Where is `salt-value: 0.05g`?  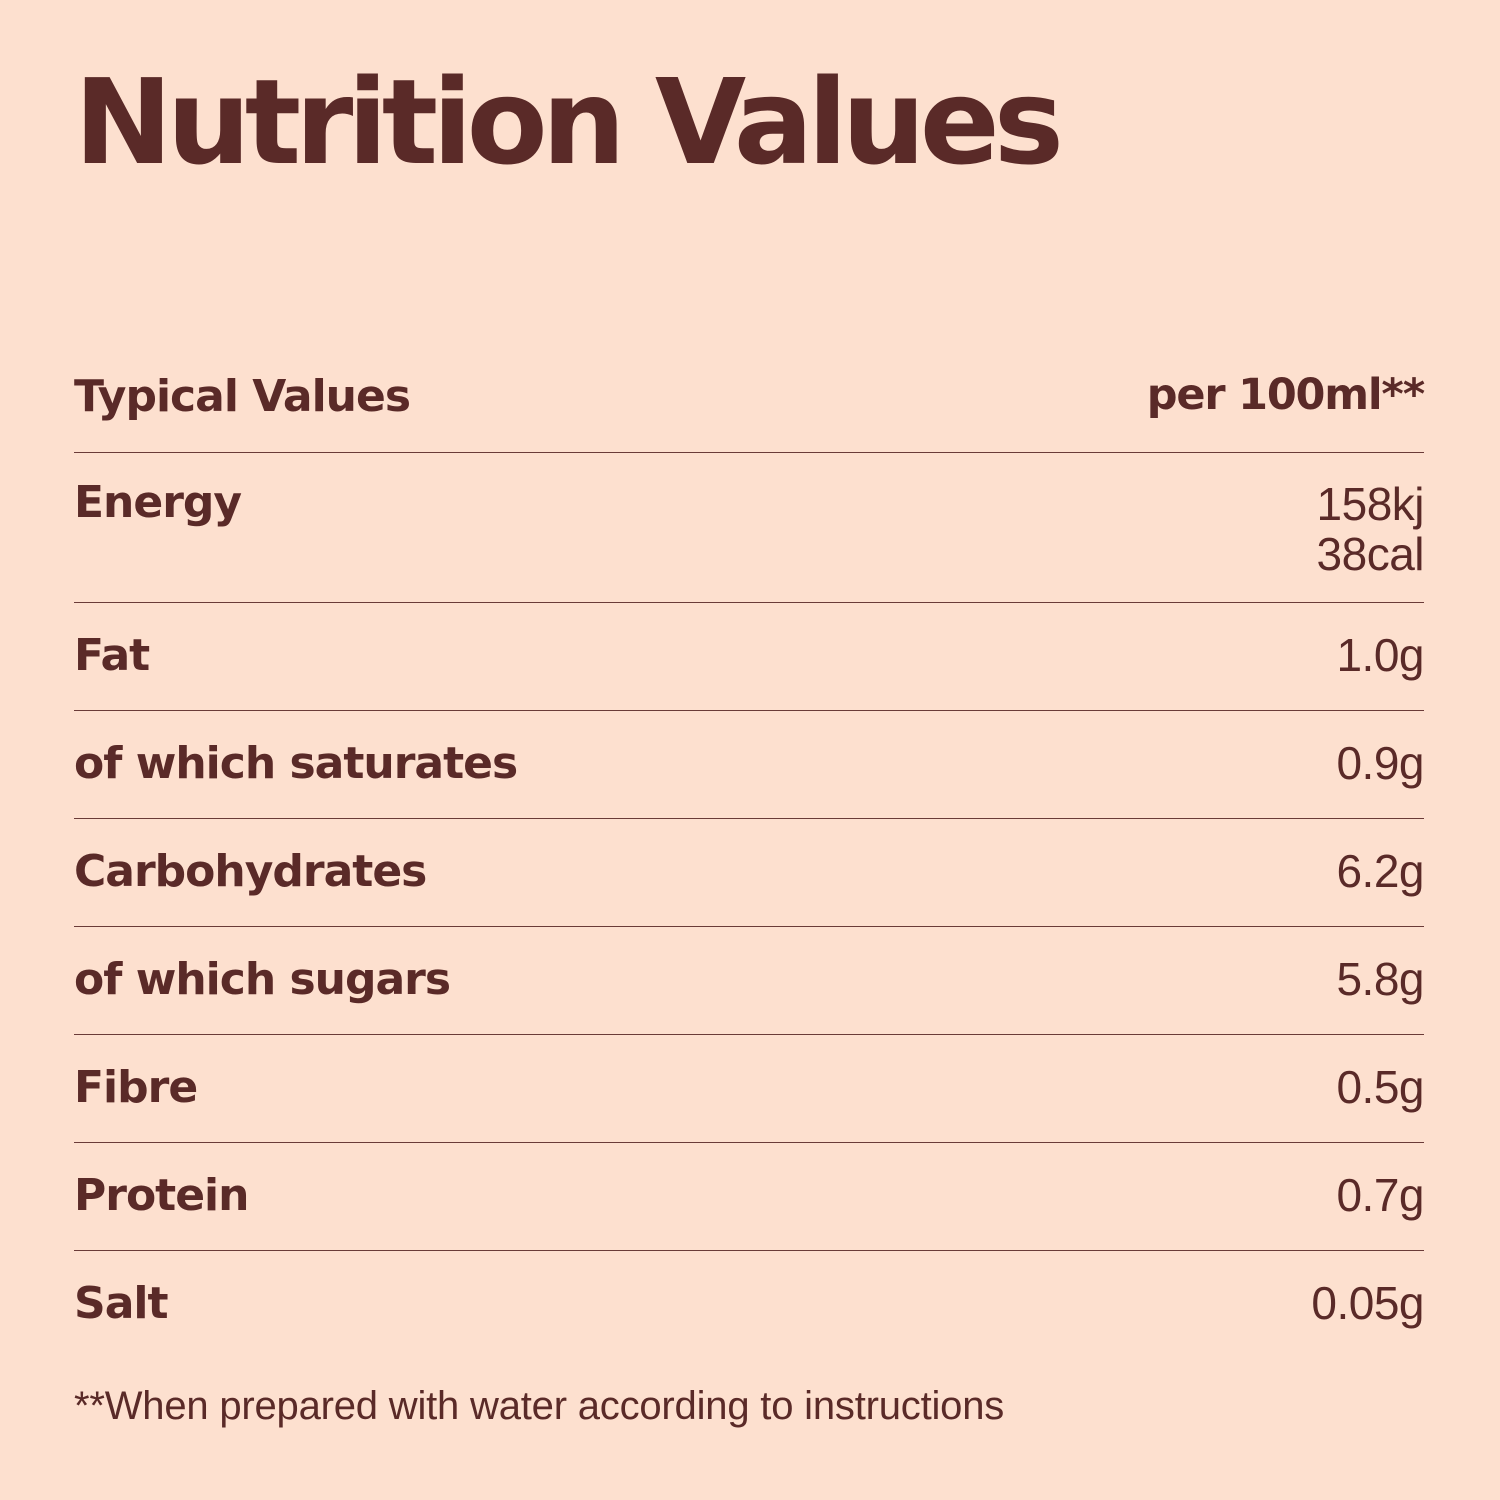
salt-value: 0.05g is located at coordinates (1367, 1303).